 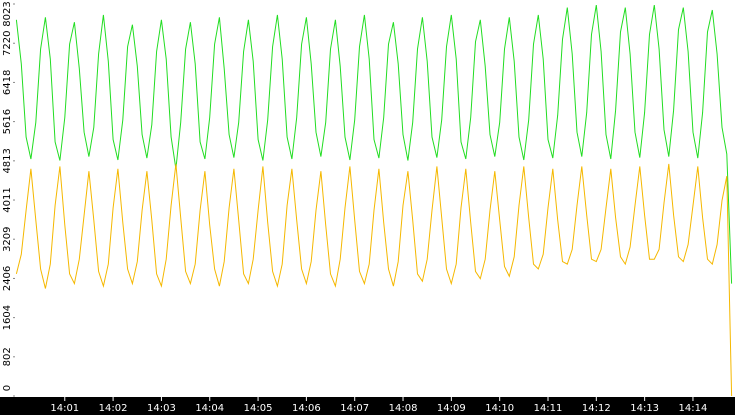 What do you see at coordinates (693, 408) in the screenshot?
I see `x-tick-label: 14:14` at bounding box center [693, 408].